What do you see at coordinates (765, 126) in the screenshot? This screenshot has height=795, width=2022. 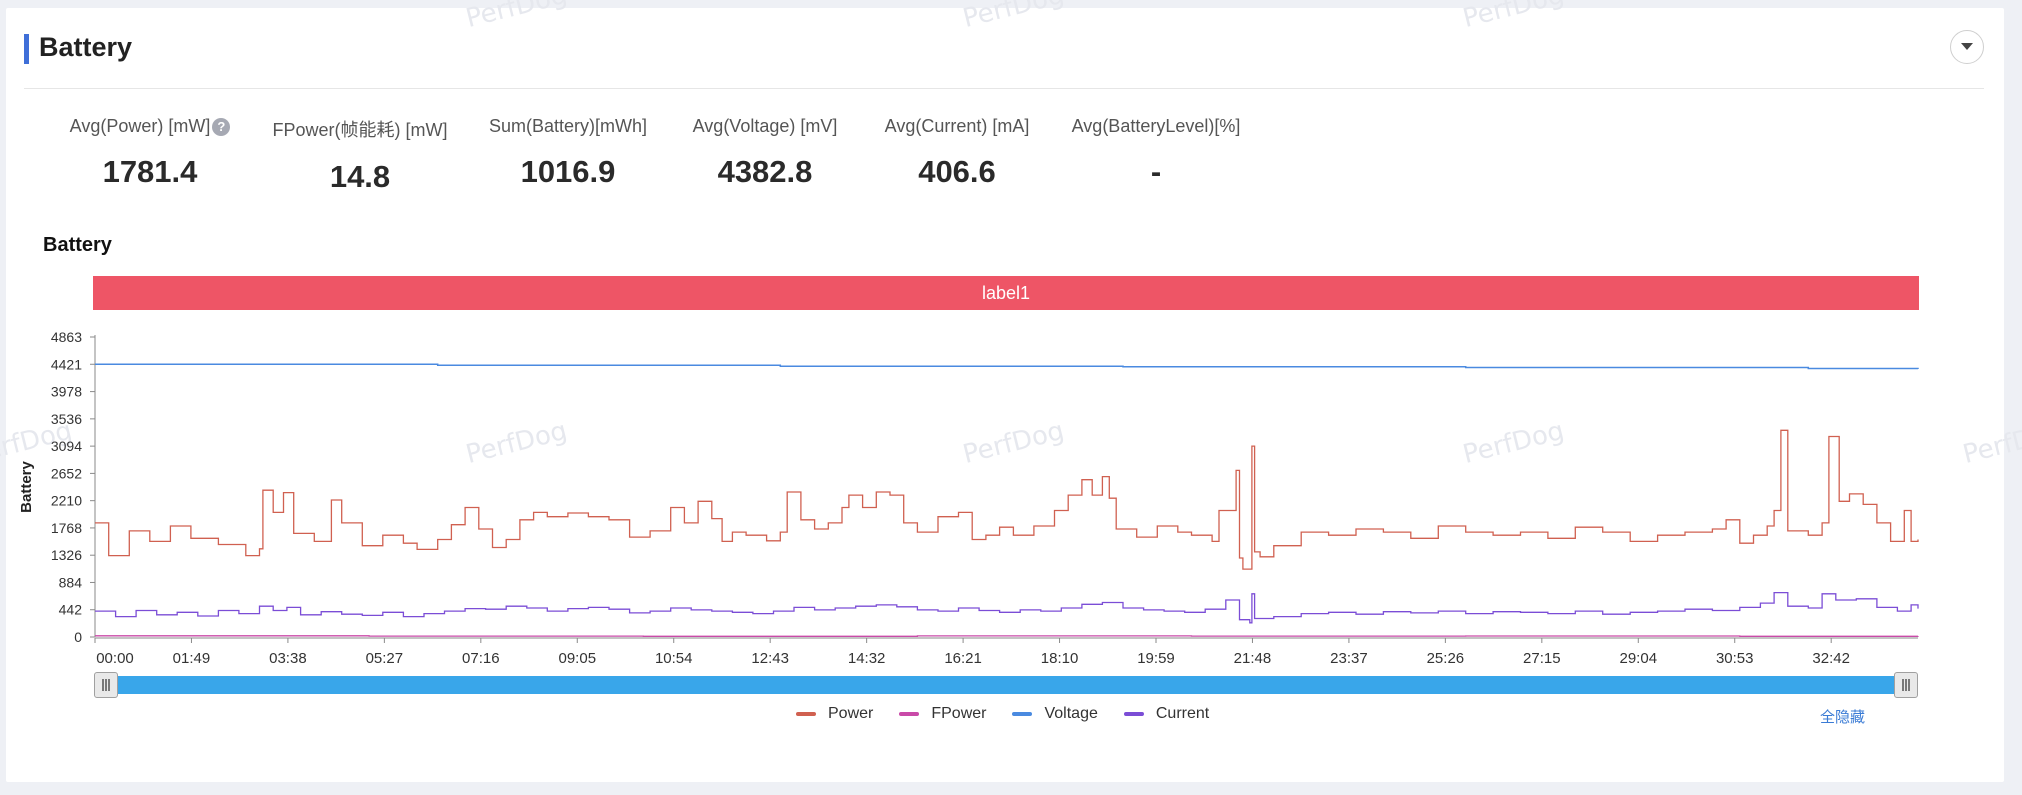 I see `metric-label: Avg(Voltage) [mV]` at bounding box center [765, 126].